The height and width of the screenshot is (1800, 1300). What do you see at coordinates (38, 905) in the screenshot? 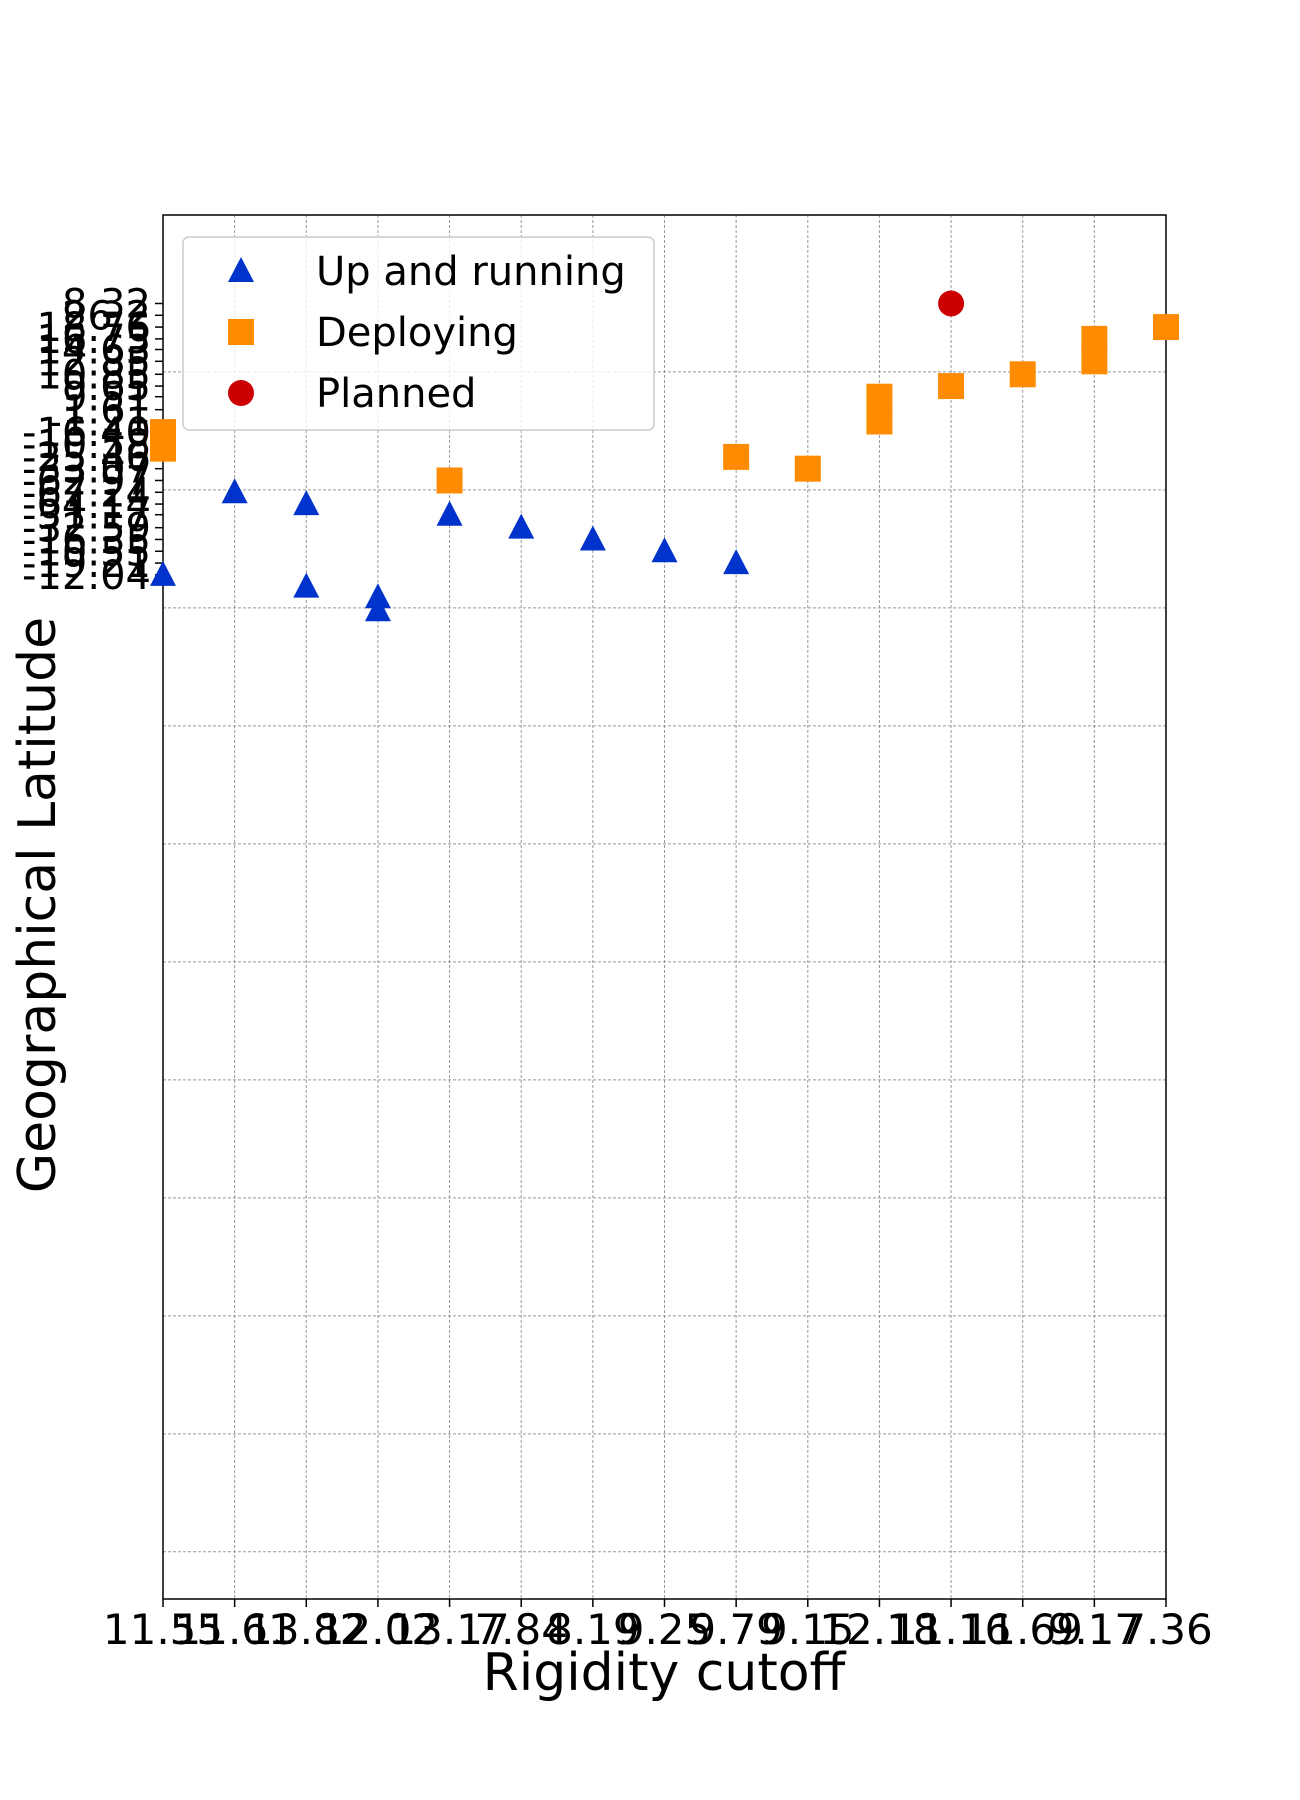
I see `y-axis-label: Geographical Latitude` at bounding box center [38, 905].